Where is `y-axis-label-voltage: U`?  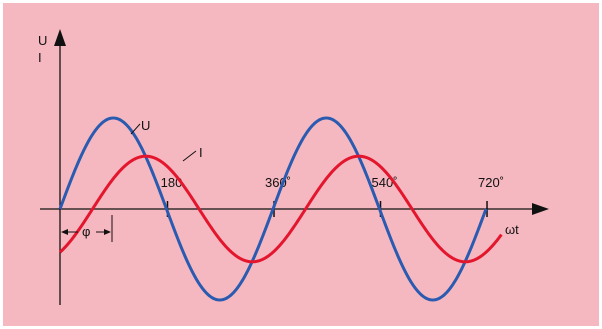
y-axis-label-voltage: U is located at coordinates (42, 40).